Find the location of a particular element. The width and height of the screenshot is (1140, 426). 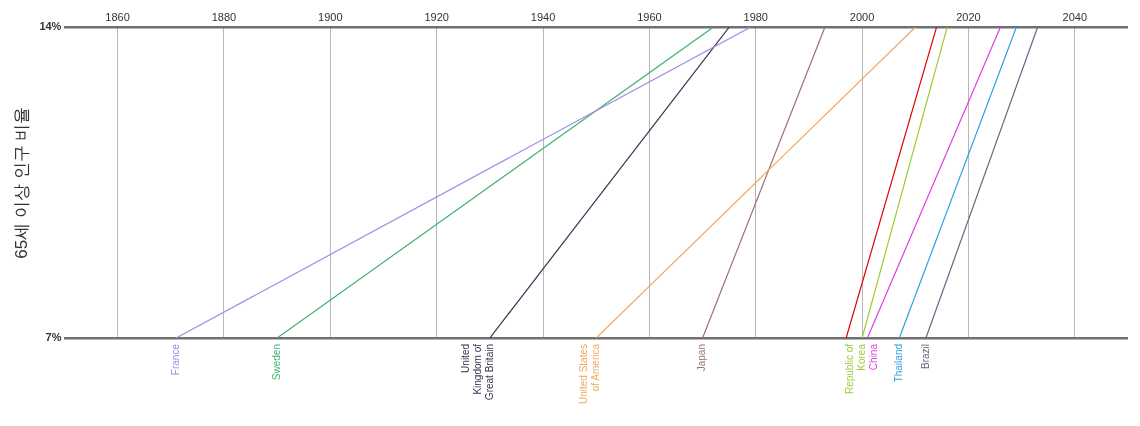

text: China is located at coordinates (873, 357).